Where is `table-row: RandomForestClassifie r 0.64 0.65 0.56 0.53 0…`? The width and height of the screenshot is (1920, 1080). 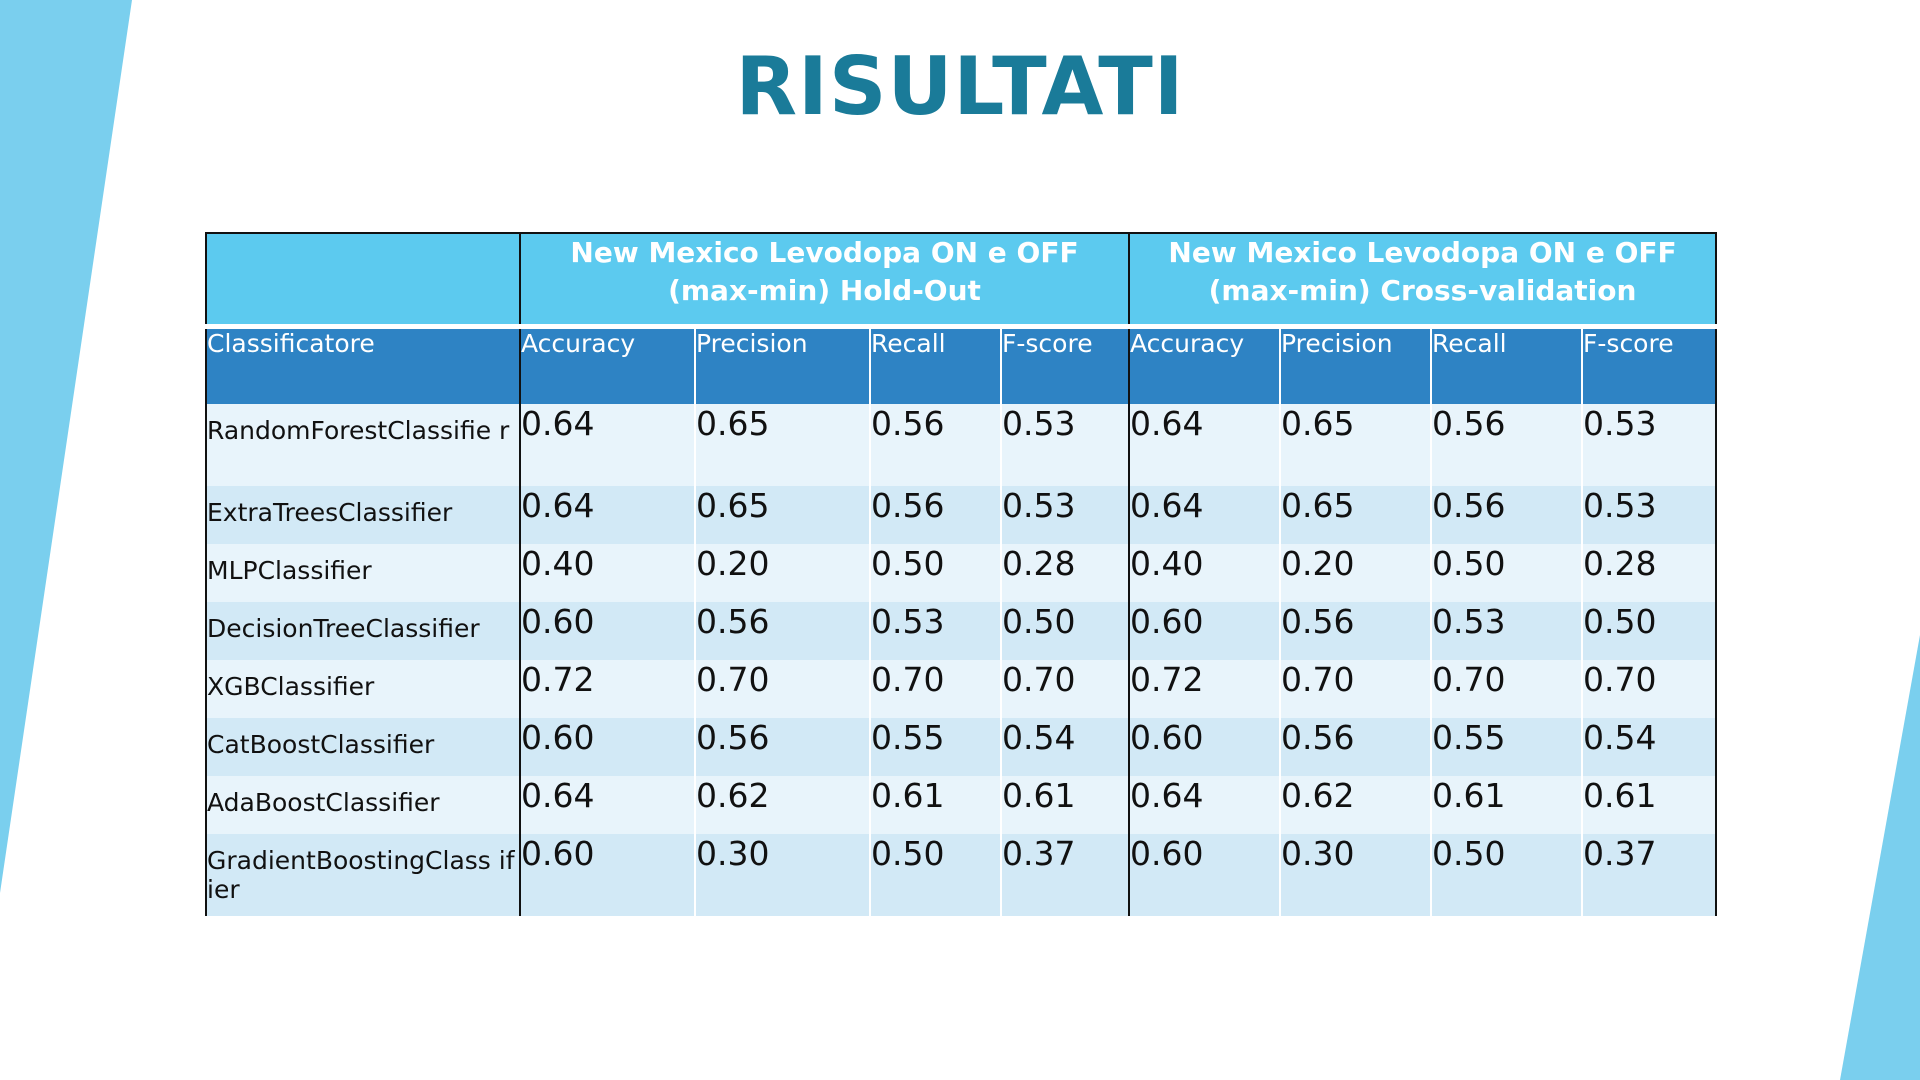
table-row: RandomForestClassifie r 0.64 0.65 0.56 0.53 0… is located at coordinates (961, 444).